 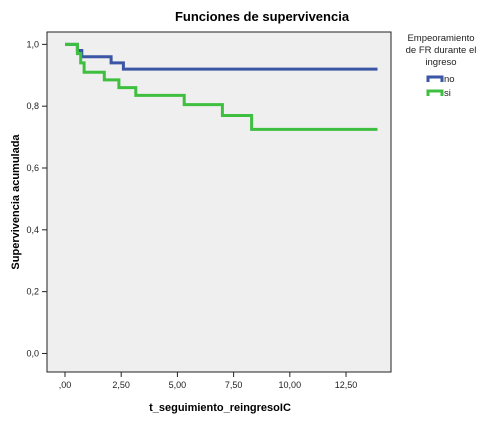 What do you see at coordinates (447, 93) in the screenshot?
I see `legend-label-si: si` at bounding box center [447, 93].